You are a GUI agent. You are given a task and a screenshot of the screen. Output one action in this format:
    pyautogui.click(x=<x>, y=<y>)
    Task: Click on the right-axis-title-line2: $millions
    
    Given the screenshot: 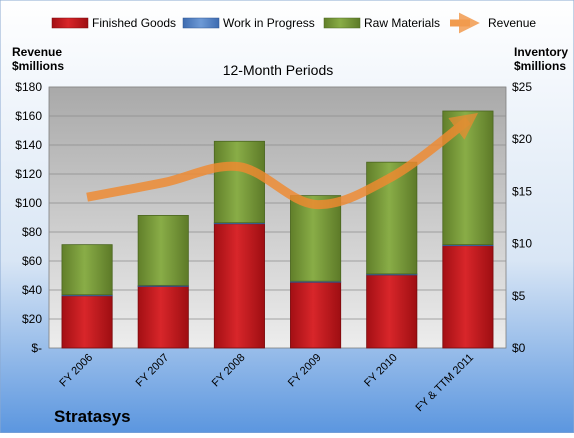 What is the action you would take?
    pyautogui.click(x=540, y=66)
    